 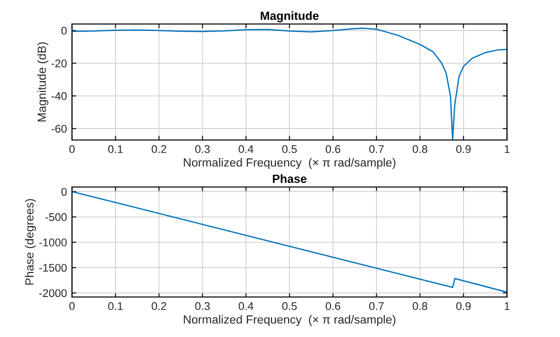 I want to click on y-tick-label: -20, so click(x=59, y=63).